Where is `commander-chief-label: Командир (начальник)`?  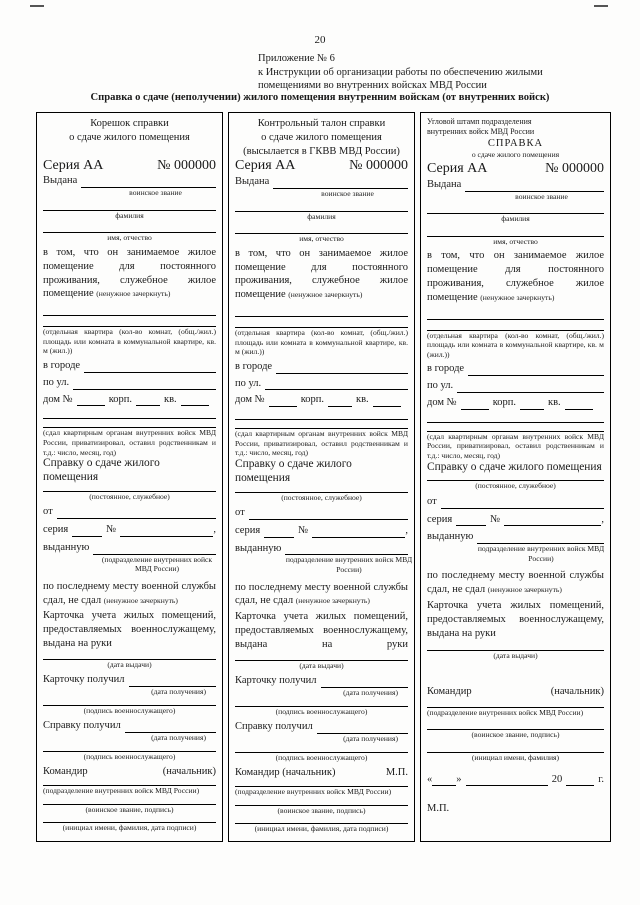 commander-chief-label: Командир (начальник) is located at coordinates (285, 773).